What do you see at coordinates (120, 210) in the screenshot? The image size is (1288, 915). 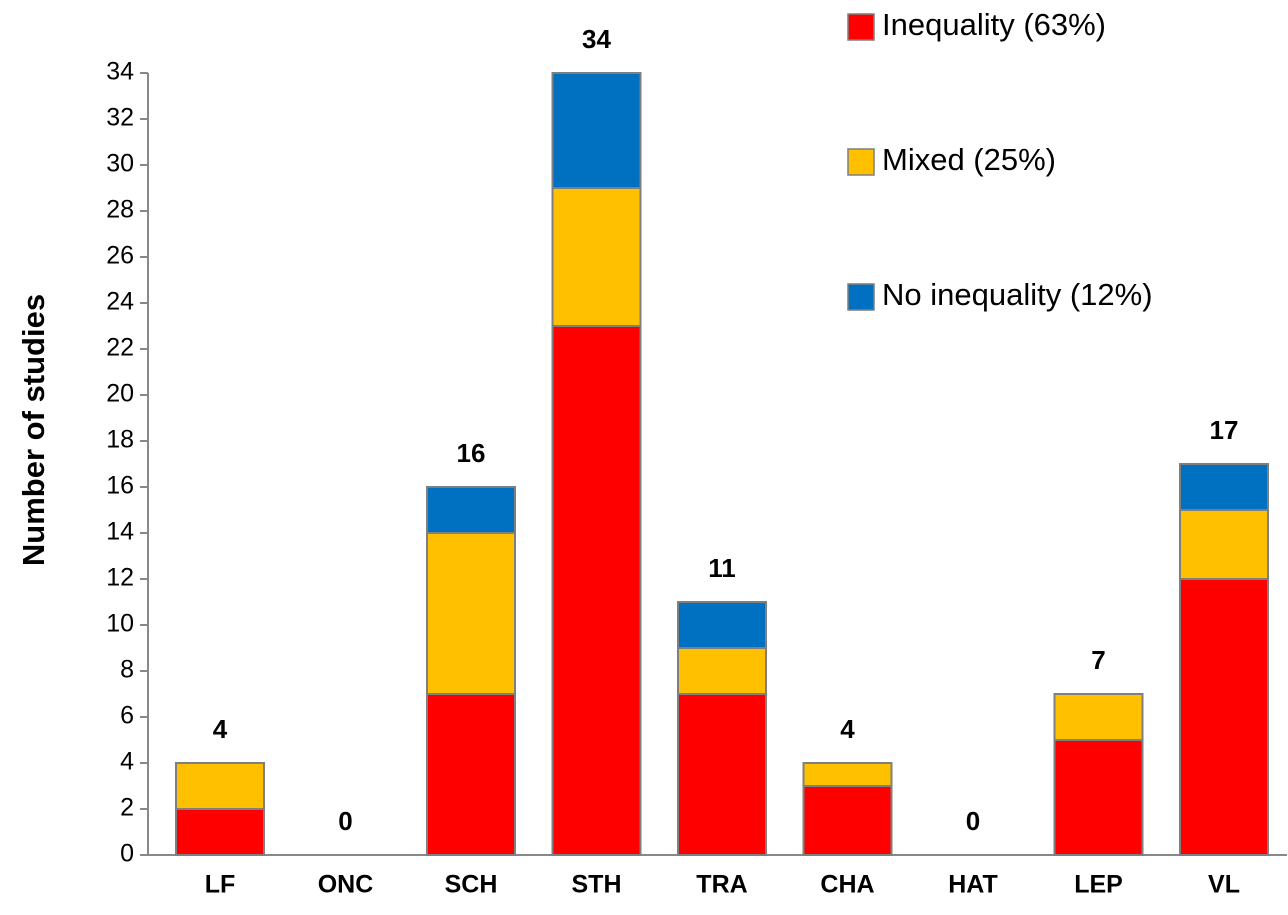 I see `y-tick-label: 28` at bounding box center [120, 210].